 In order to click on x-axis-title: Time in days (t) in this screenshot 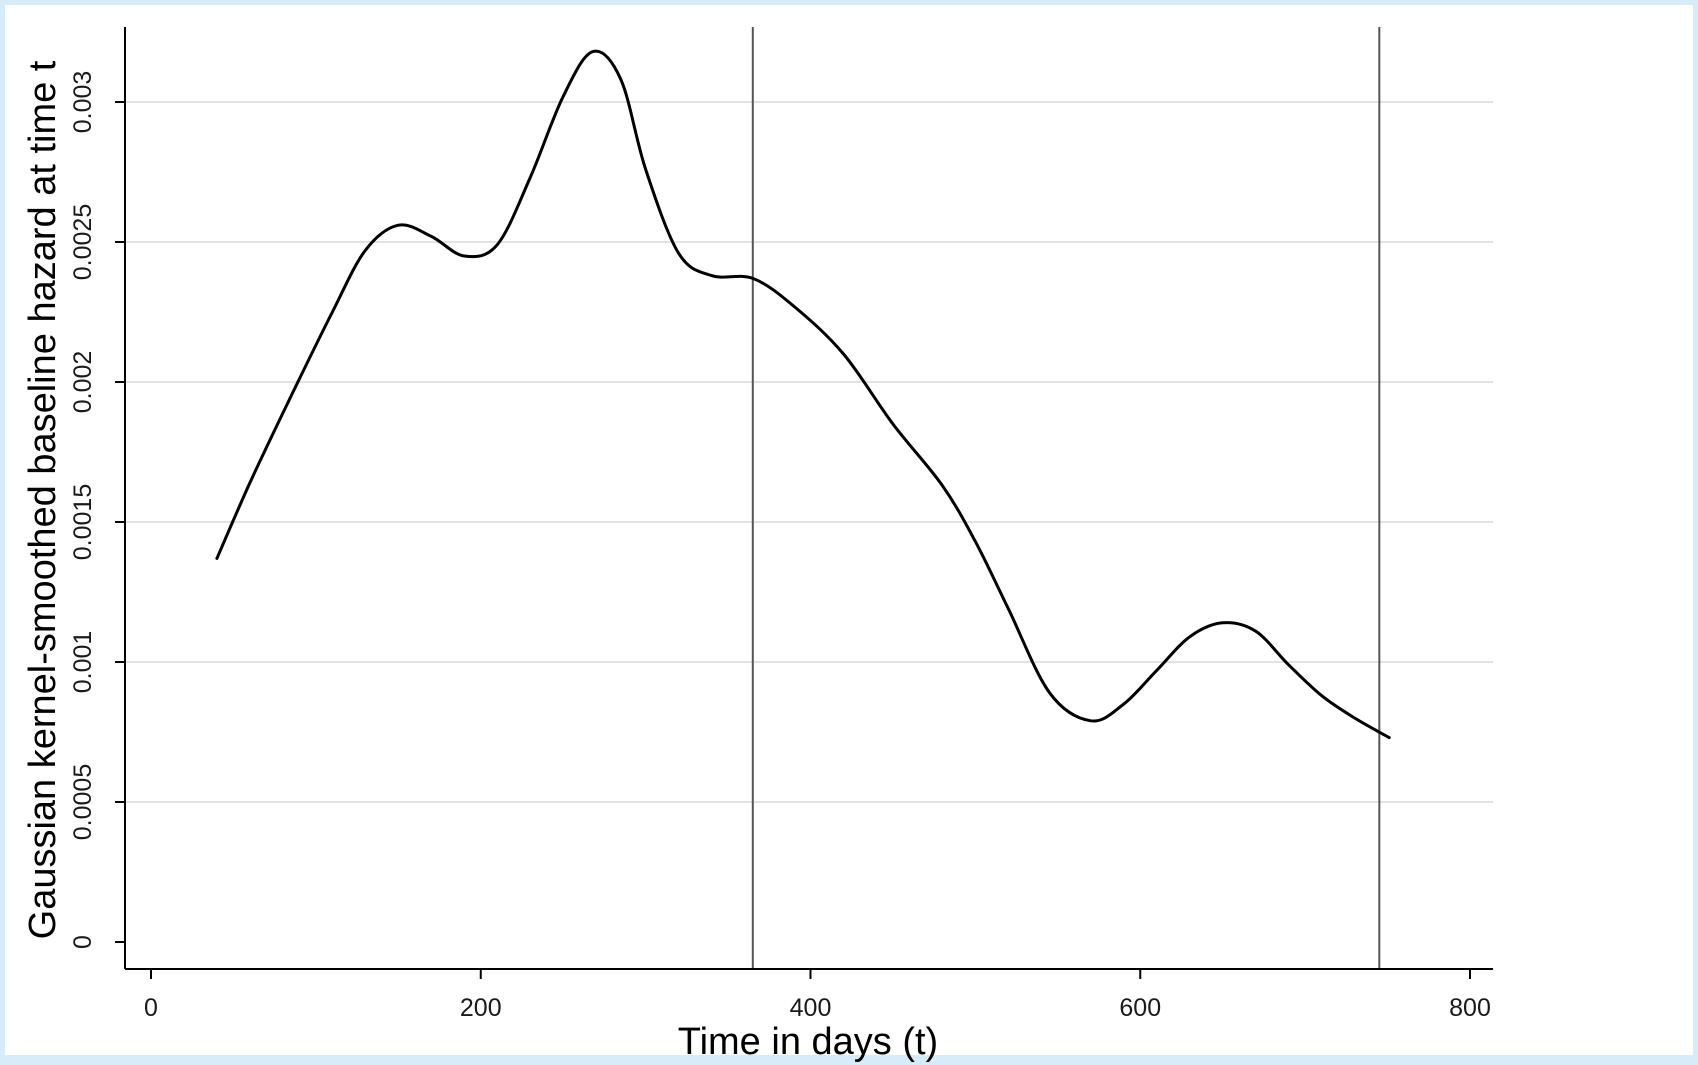, I will do `click(808, 1042)`.